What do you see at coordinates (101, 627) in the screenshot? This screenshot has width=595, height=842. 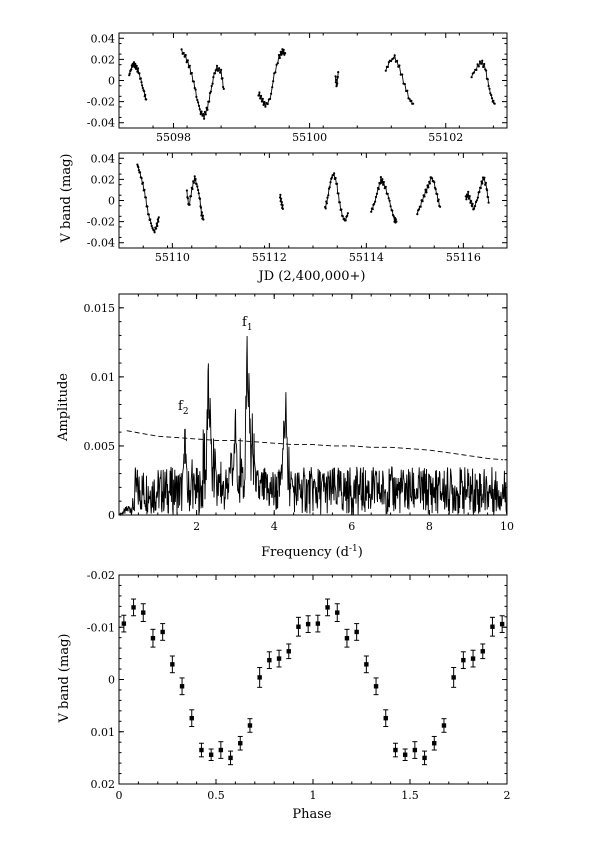 I see `phase-ytick-label: -0.01` at bounding box center [101, 627].